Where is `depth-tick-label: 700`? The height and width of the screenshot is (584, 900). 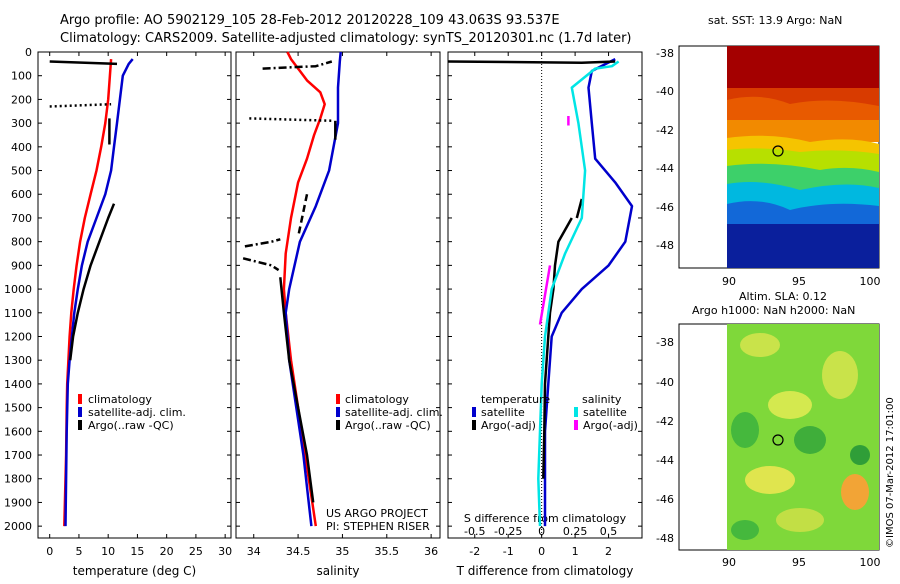
depth-tick-label: 700 is located at coordinates (21, 218).